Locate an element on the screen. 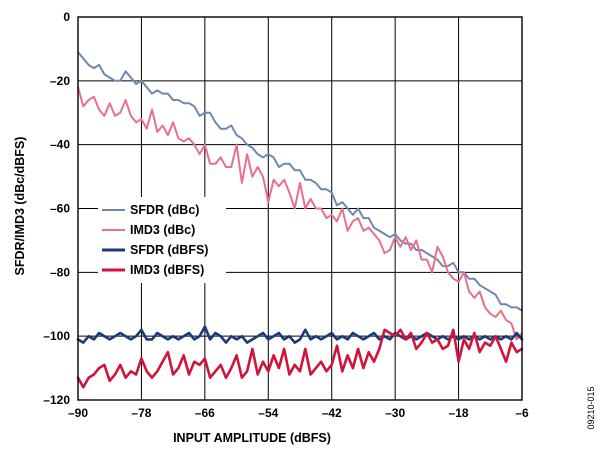 This screenshot has height=455, width=600. y-tick-label: –100 is located at coordinates (56, 336).